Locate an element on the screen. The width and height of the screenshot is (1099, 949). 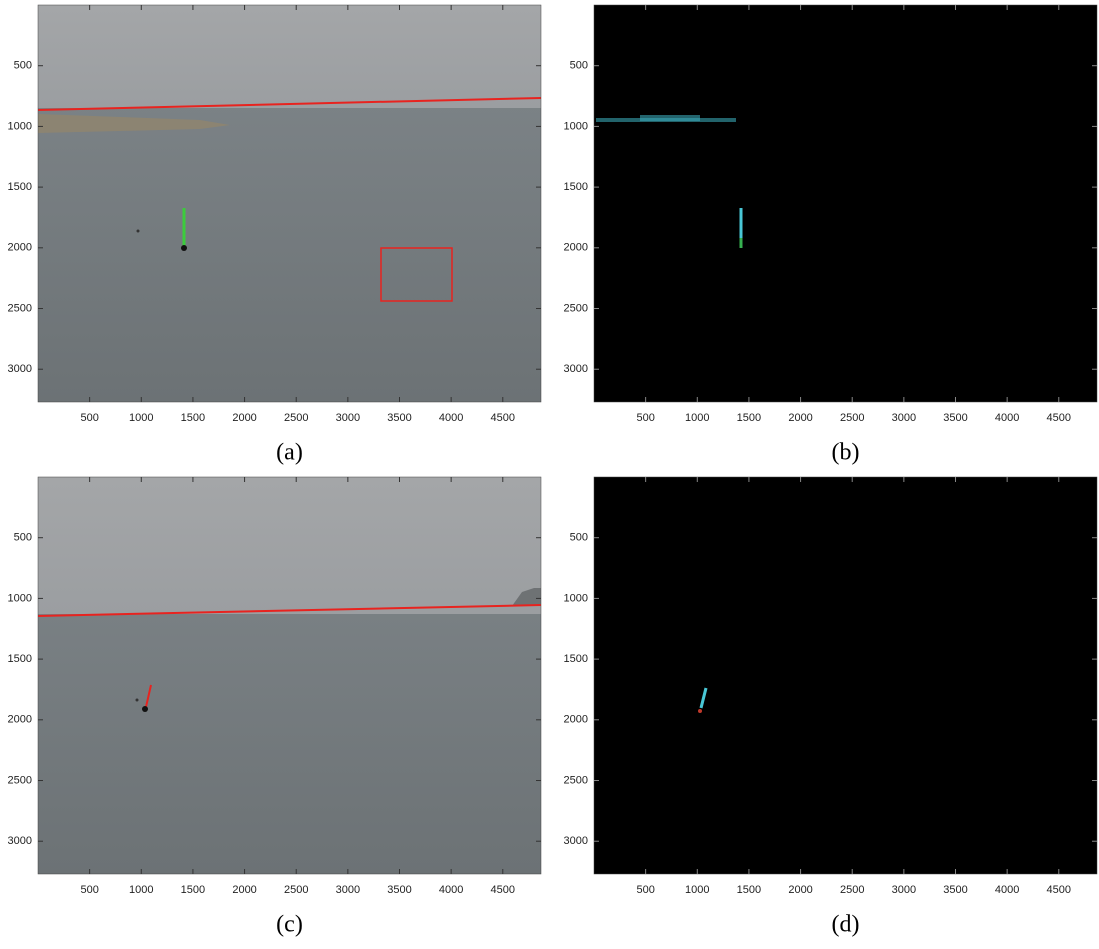
caption: (a) is located at coordinates (289, 453).